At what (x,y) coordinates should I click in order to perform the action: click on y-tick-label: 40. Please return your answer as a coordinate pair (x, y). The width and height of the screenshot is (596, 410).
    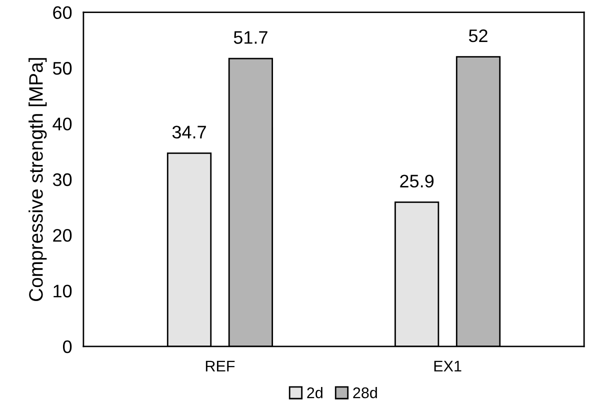
    Looking at the image, I should click on (62, 124).